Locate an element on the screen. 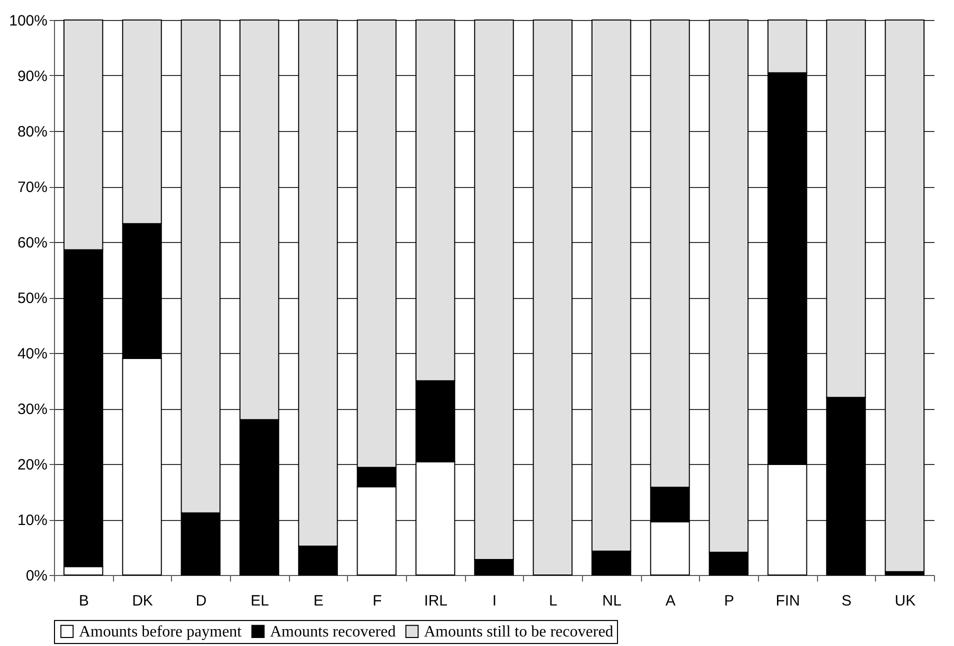 The height and width of the screenshot is (646, 954). y-tick-label: 0% is located at coordinates (37, 576).